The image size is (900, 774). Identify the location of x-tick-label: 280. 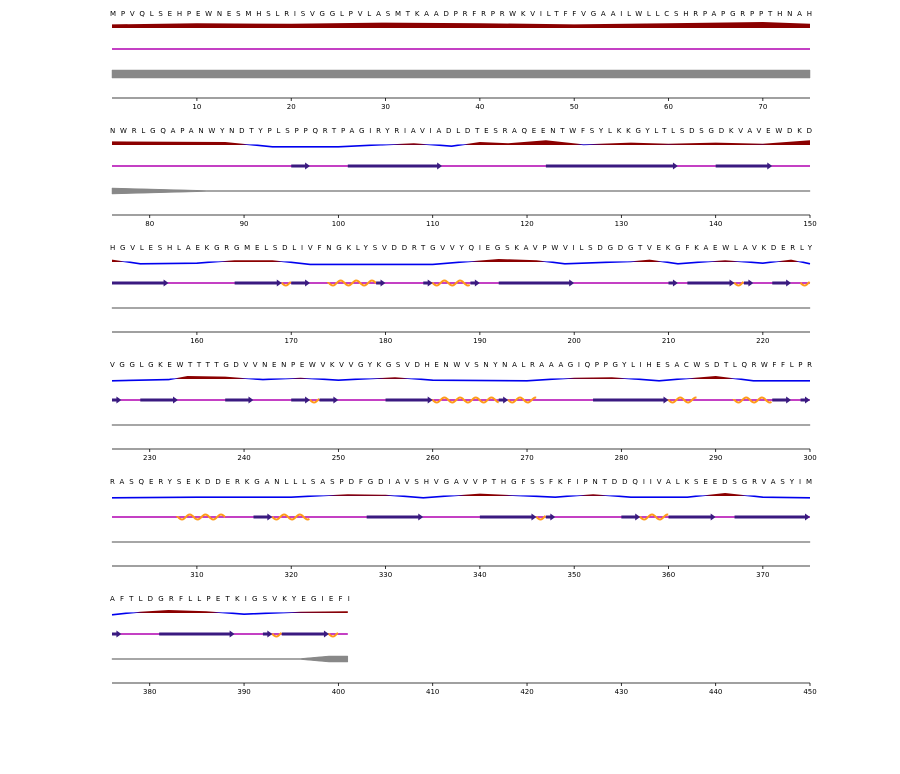
(621, 458).